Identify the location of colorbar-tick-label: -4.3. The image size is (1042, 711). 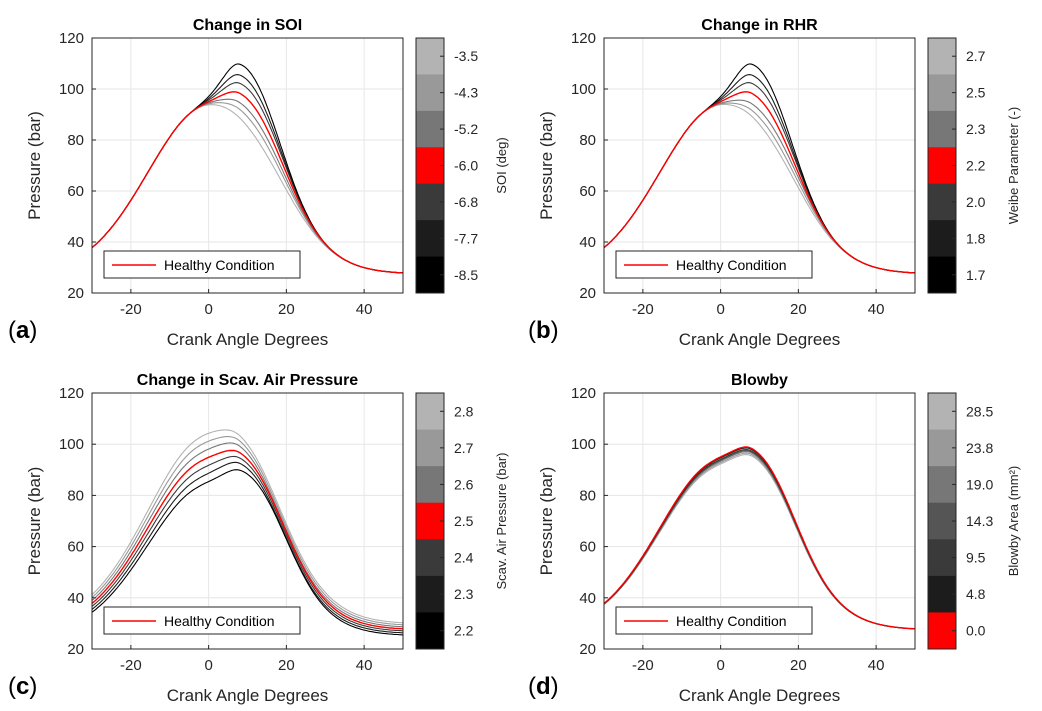
(466, 93).